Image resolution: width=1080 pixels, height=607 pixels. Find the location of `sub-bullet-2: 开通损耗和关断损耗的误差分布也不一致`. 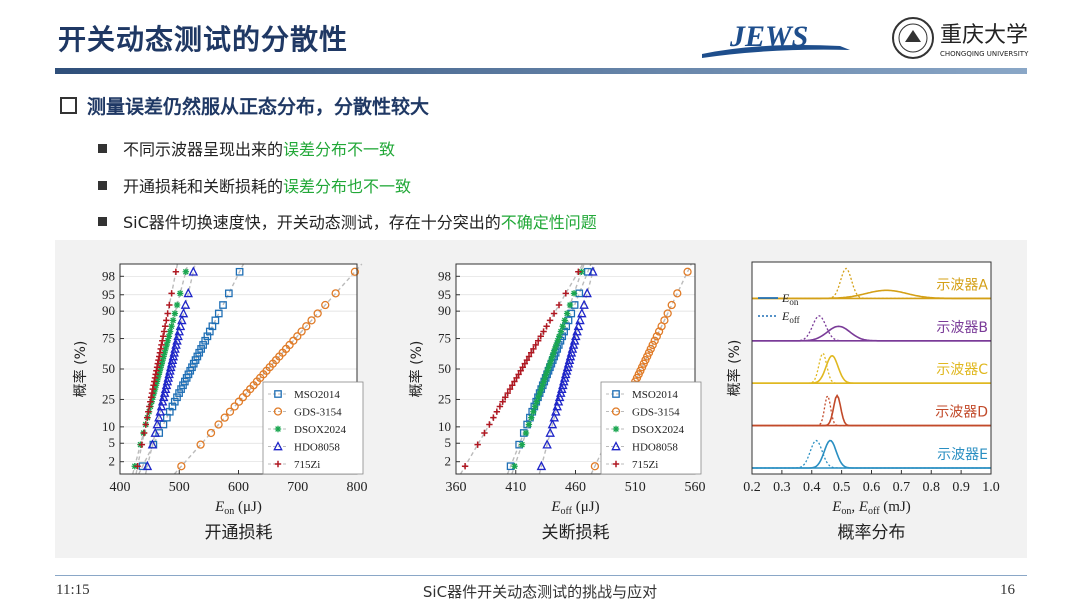

sub-bullet-2: 开通损耗和关断损耗的误差分布也不一致 is located at coordinates (254, 185).